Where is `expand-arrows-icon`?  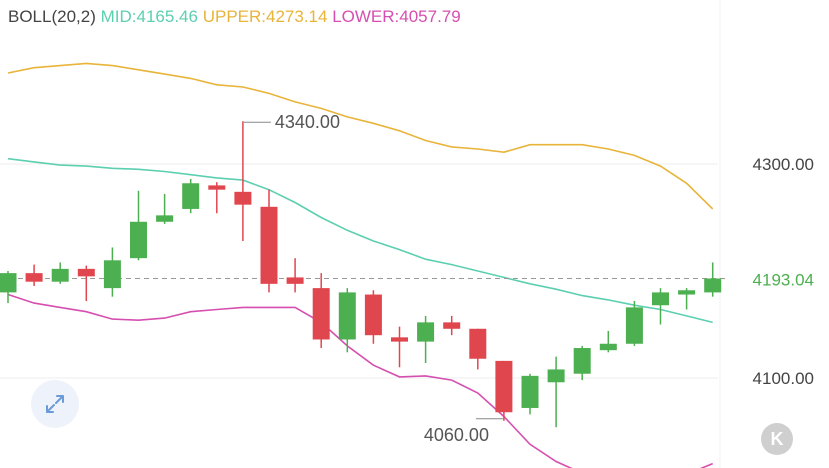
expand-arrows-icon is located at coordinates (55, 404).